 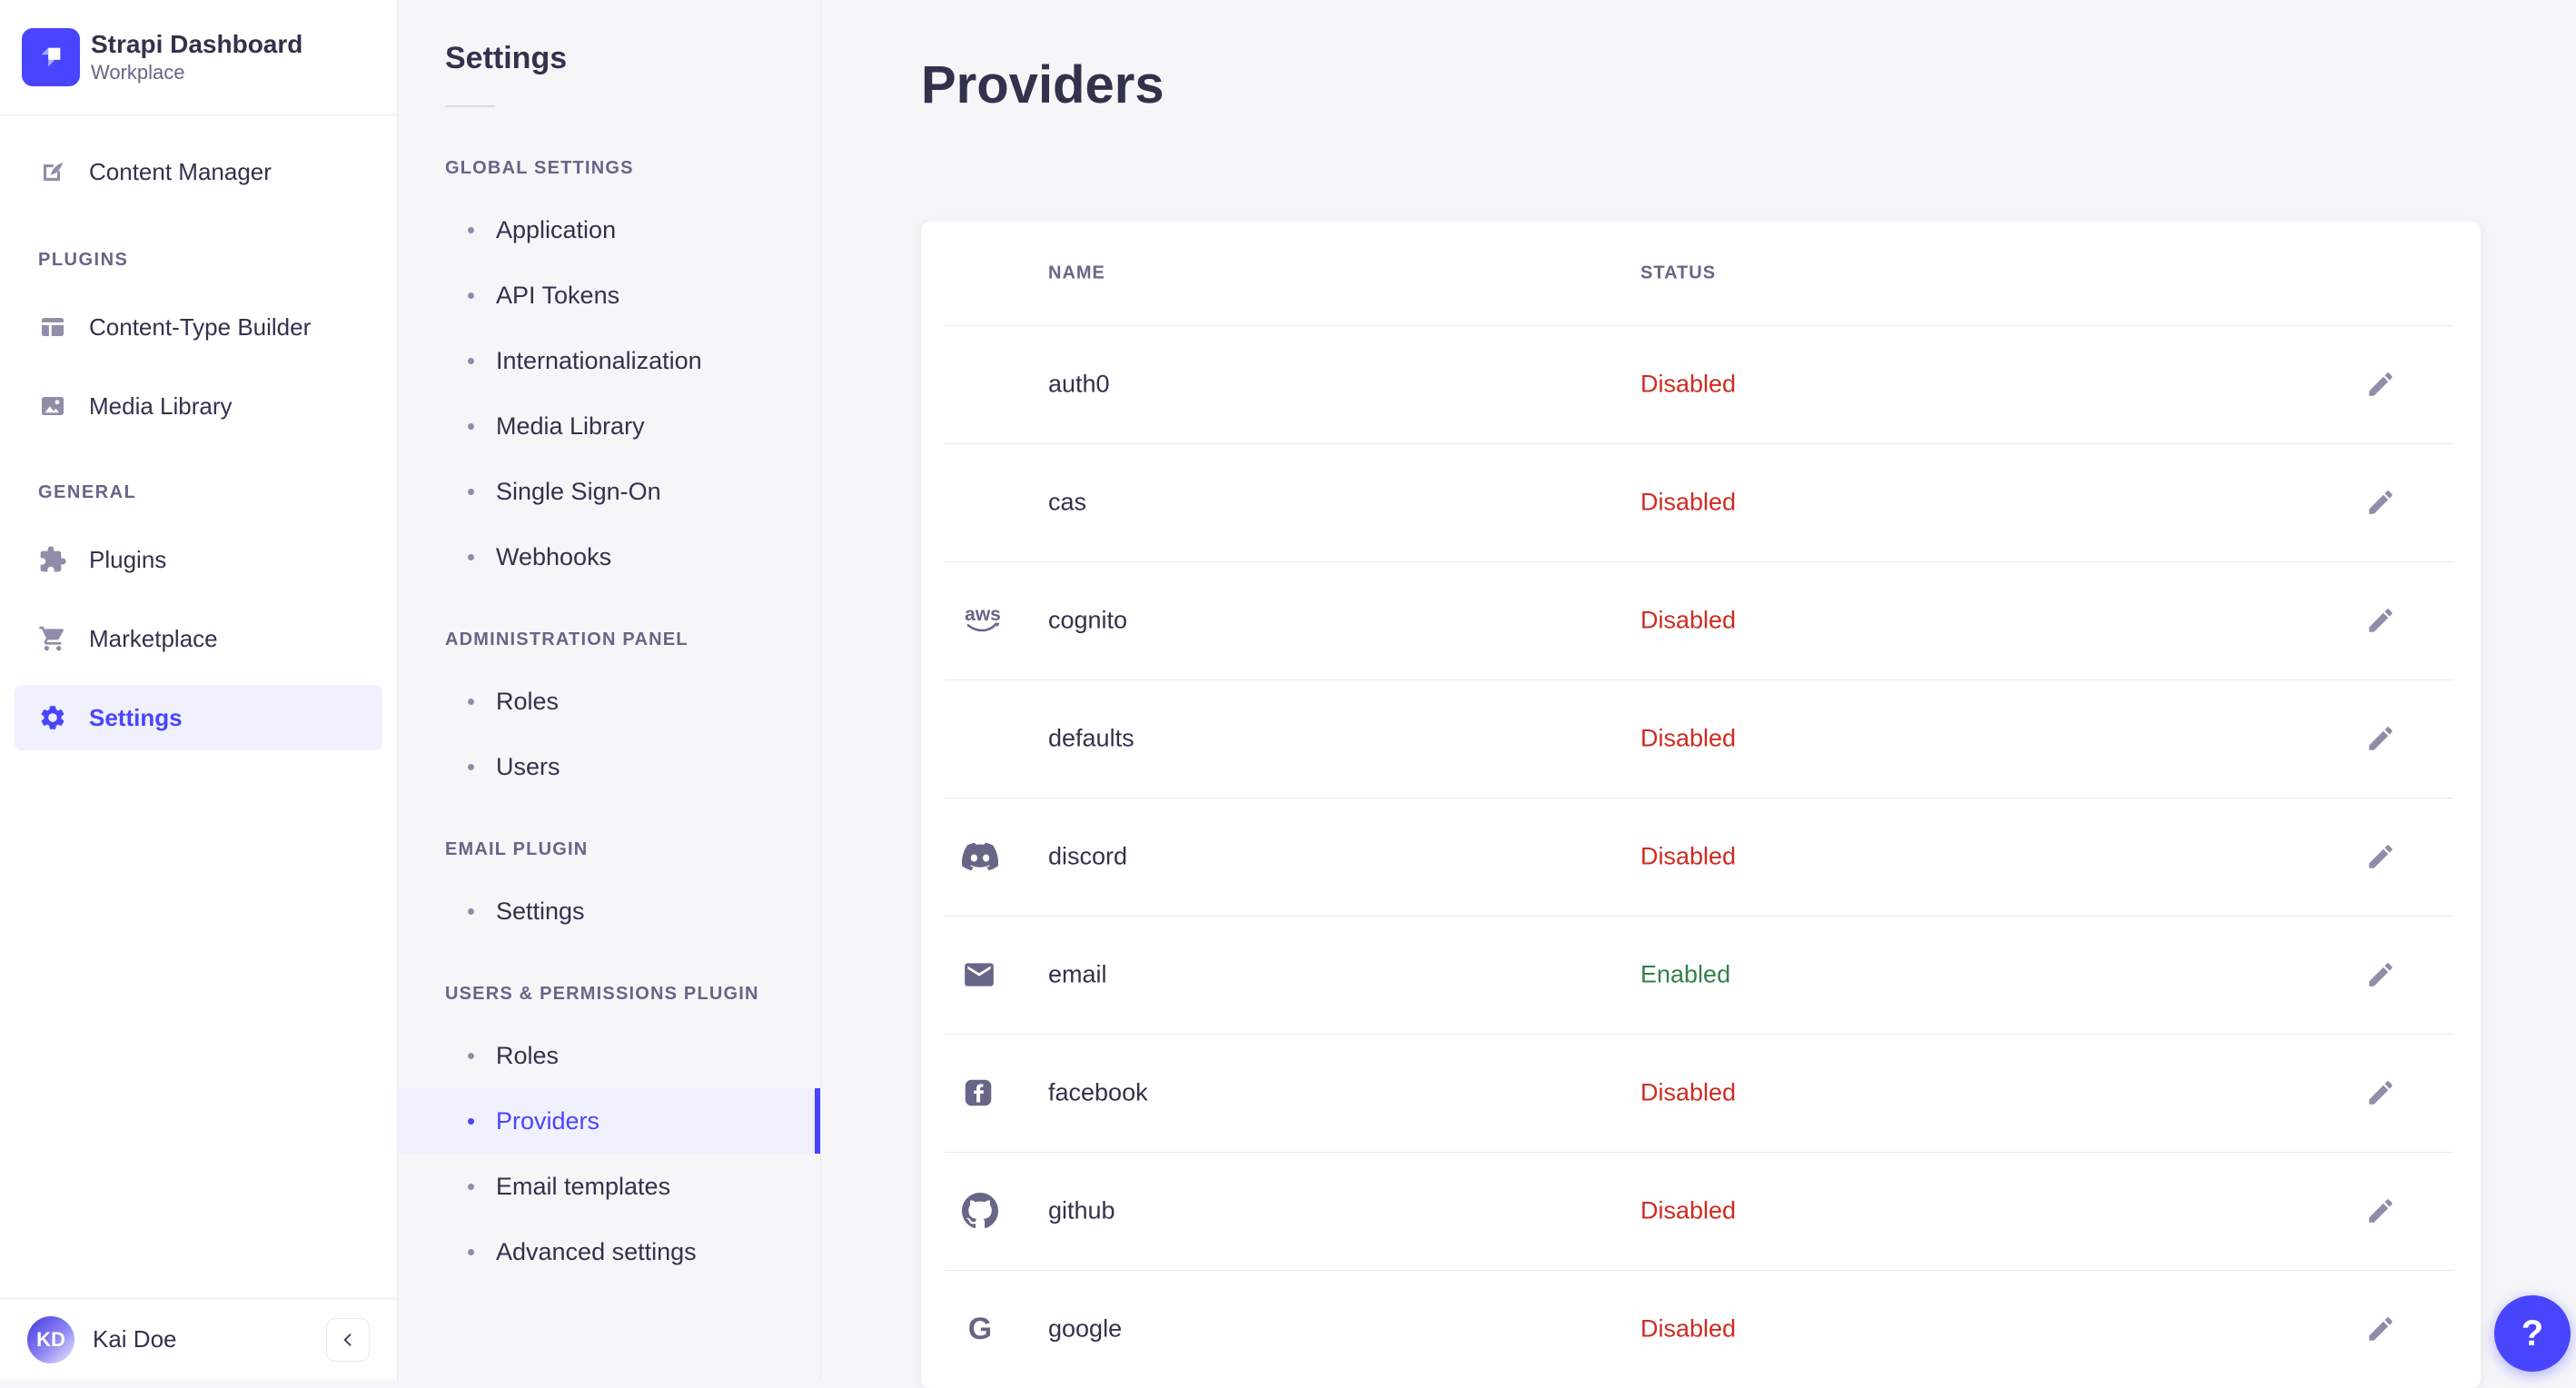 What do you see at coordinates (198, 171) in the screenshot?
I see `sidebar-item-content-manager: Content Manager` at bounding box center [198, 171].